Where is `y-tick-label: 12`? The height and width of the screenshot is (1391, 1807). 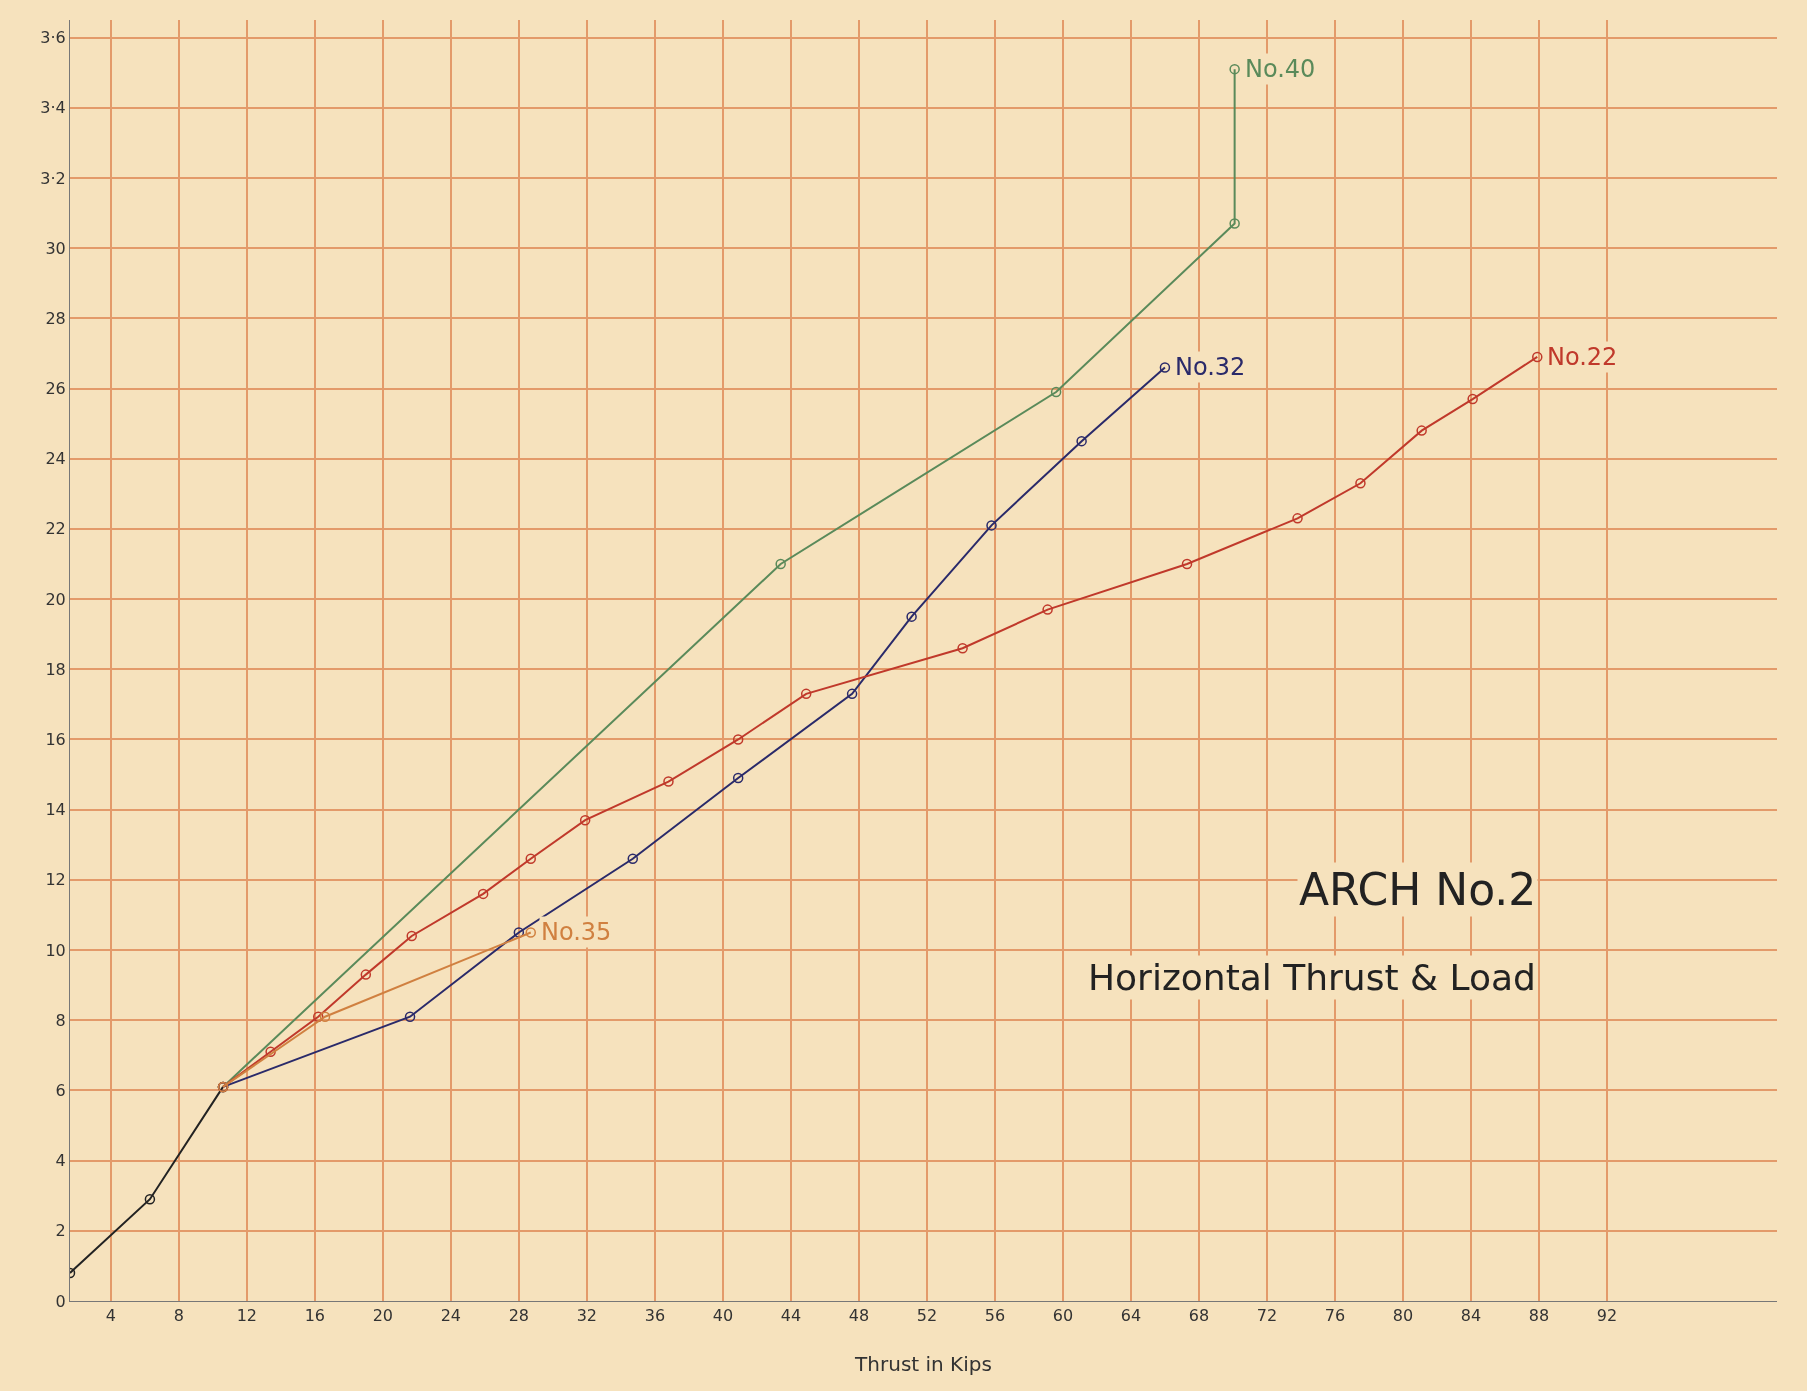 y-tick-label: 12 is located at coordinates (55, 880).